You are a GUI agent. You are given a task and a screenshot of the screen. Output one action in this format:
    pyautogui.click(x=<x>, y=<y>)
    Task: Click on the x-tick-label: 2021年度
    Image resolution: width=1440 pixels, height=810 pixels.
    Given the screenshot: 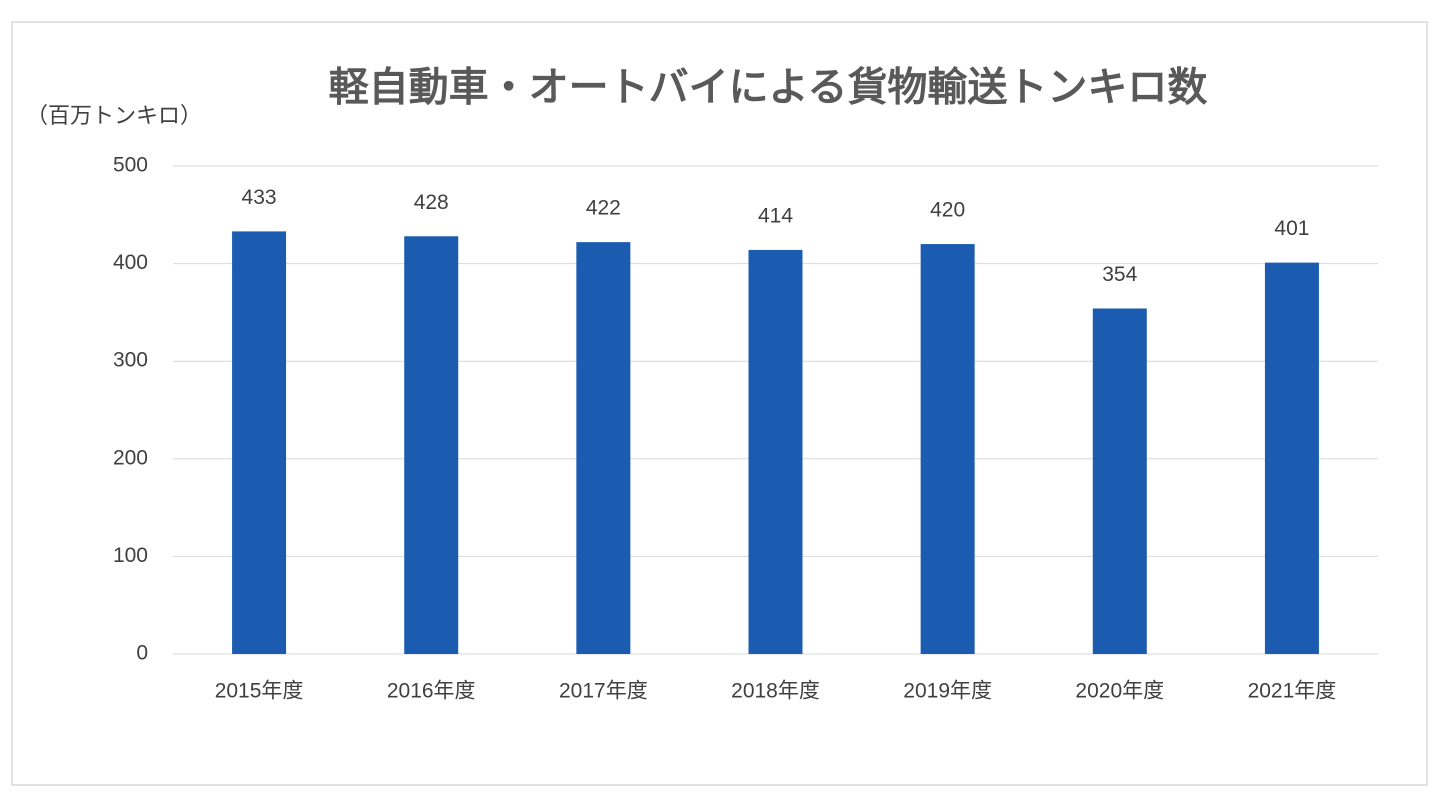 What is the action you would take?
    pyautogui.click(x=1292, y=691)
    